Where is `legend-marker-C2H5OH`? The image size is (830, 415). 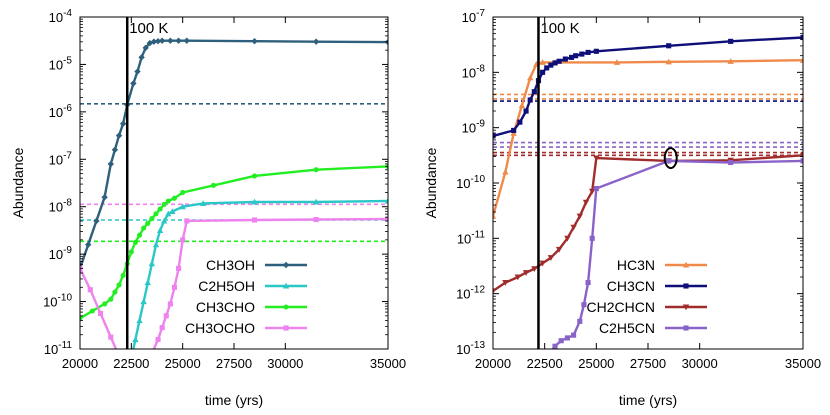 legend-marker-C2H5OH is located at coordinates (286, 285).